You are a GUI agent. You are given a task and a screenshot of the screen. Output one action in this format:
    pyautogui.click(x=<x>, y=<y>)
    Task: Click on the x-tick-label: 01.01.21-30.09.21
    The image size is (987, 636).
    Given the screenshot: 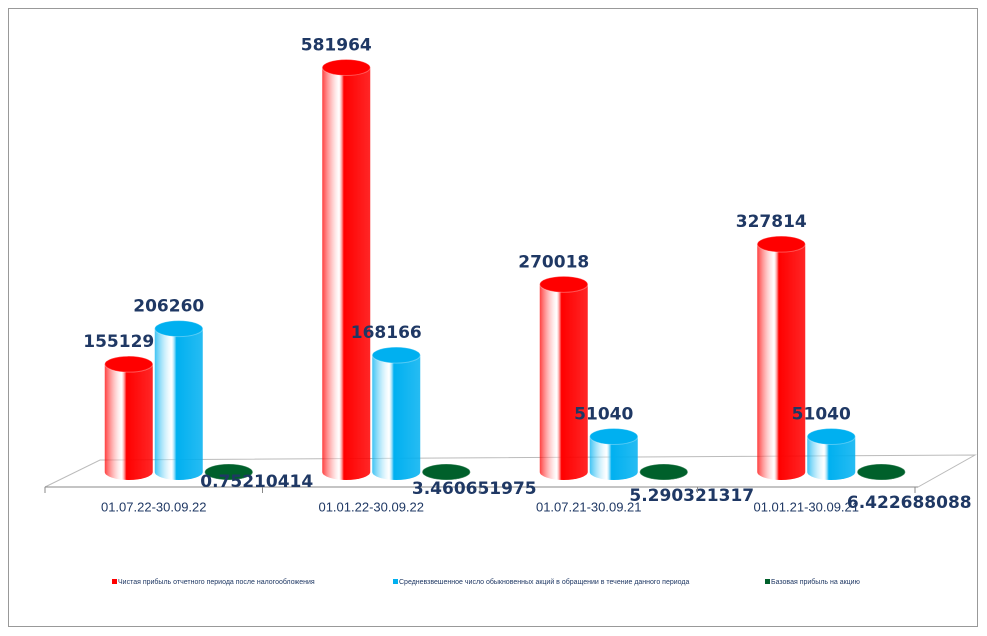 What is the action you would take?
    pyautogui.click(x=806, y=506)
    